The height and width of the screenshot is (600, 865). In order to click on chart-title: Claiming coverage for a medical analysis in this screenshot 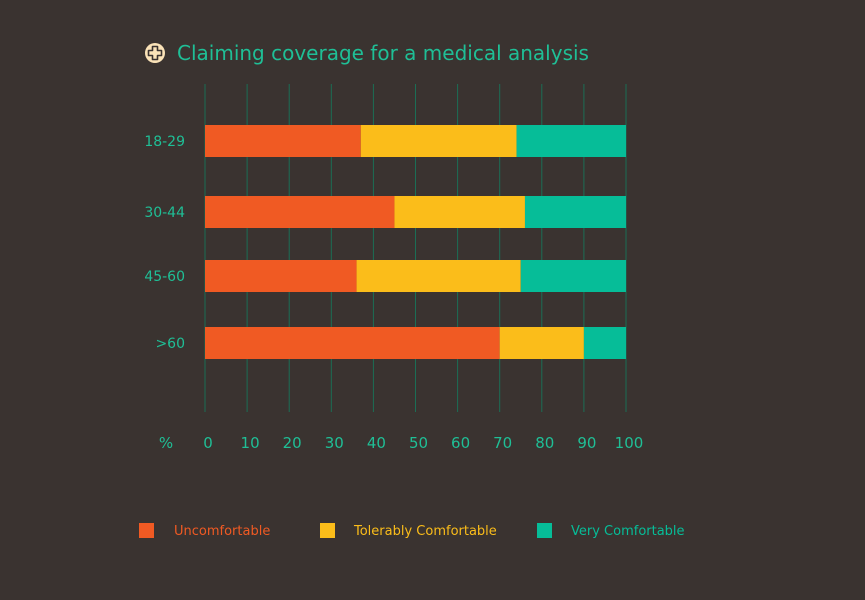, I will do `click(383, 53)`.